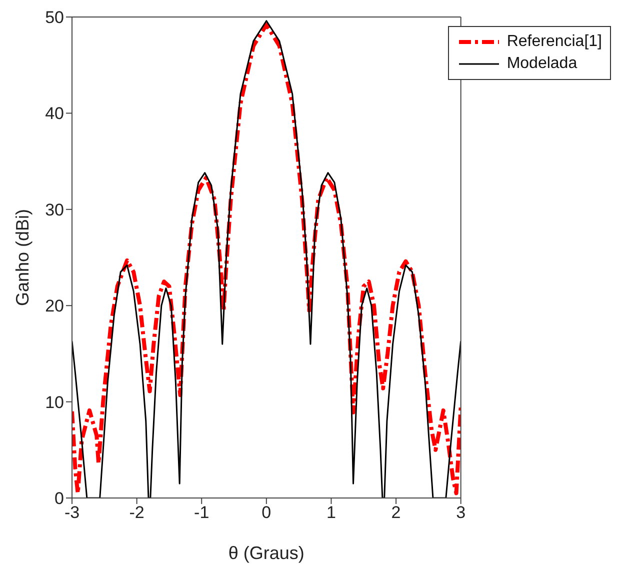 The width and height of the screenshot is (633, 574). What do you see at coordinates (54, 402) in the screenshot?
I see `y-tick-label: 10` at bounding box center [54, 402].